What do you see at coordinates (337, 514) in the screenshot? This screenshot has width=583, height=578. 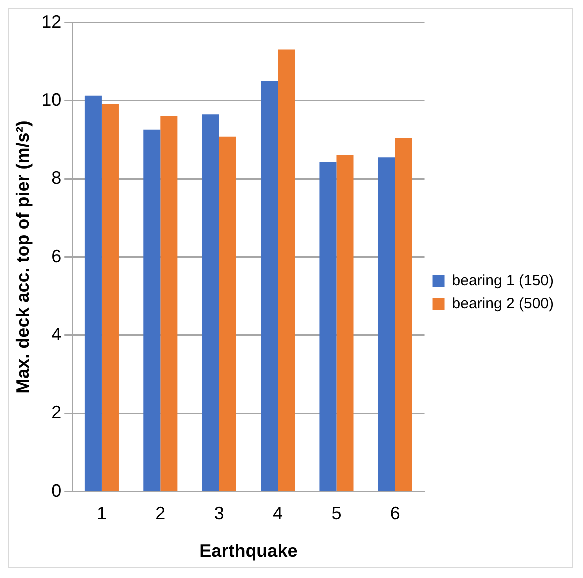 I see `x-tick-label: 5` at bounding box center [337, 514].